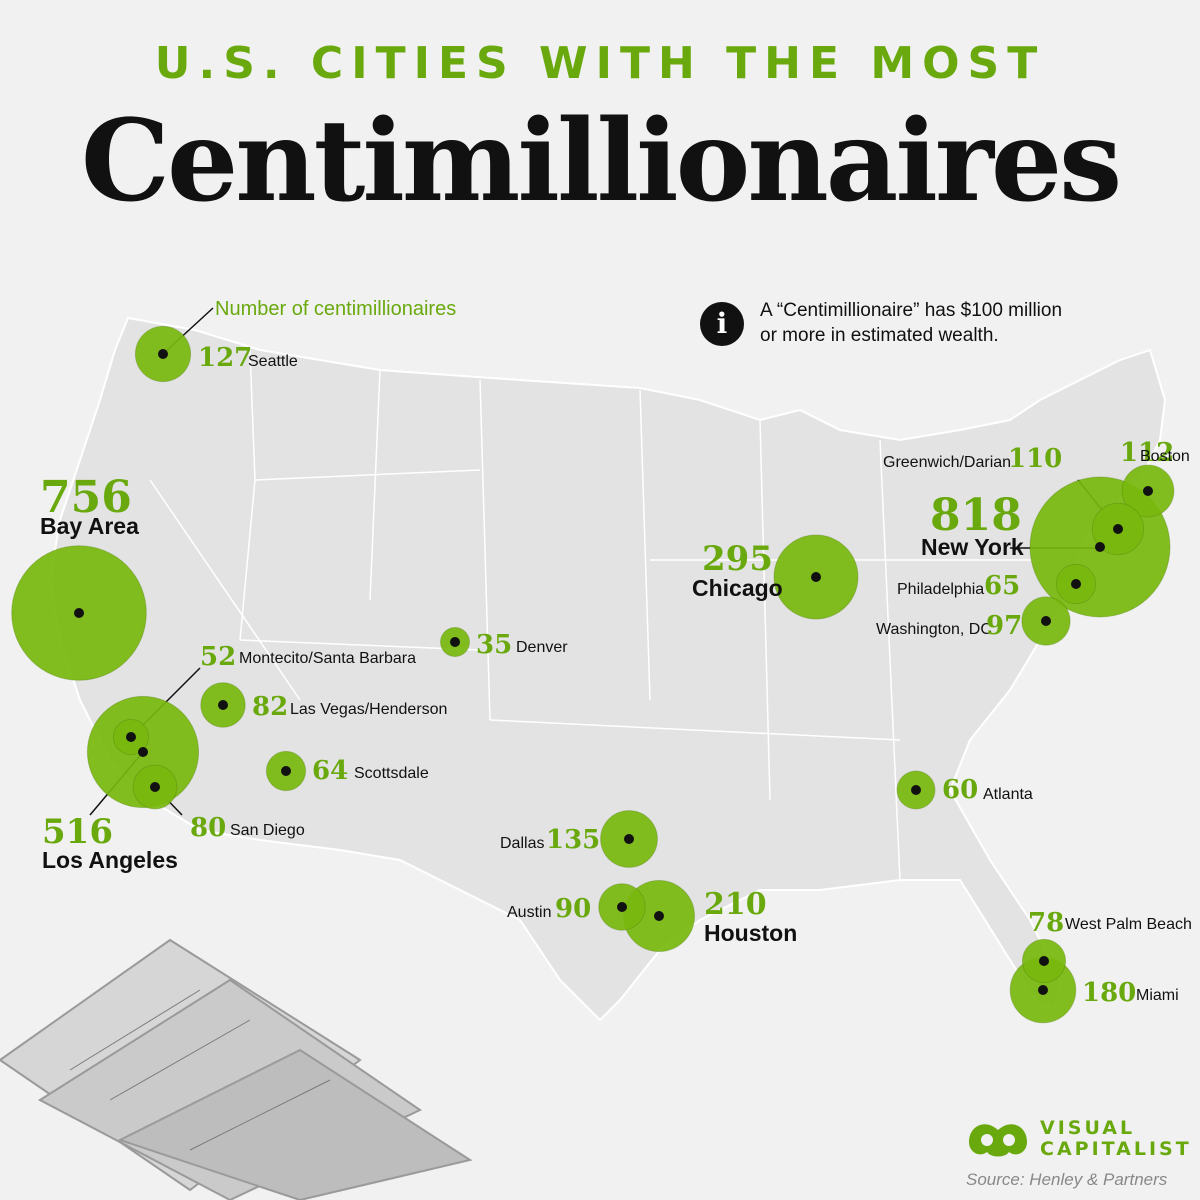 Image resolution: width=1200 pixels, height=1200 pixels. Describe the element at coordinates (223, 705) in the screenshot. I see `dot-las-vegas-henderson` at that location.